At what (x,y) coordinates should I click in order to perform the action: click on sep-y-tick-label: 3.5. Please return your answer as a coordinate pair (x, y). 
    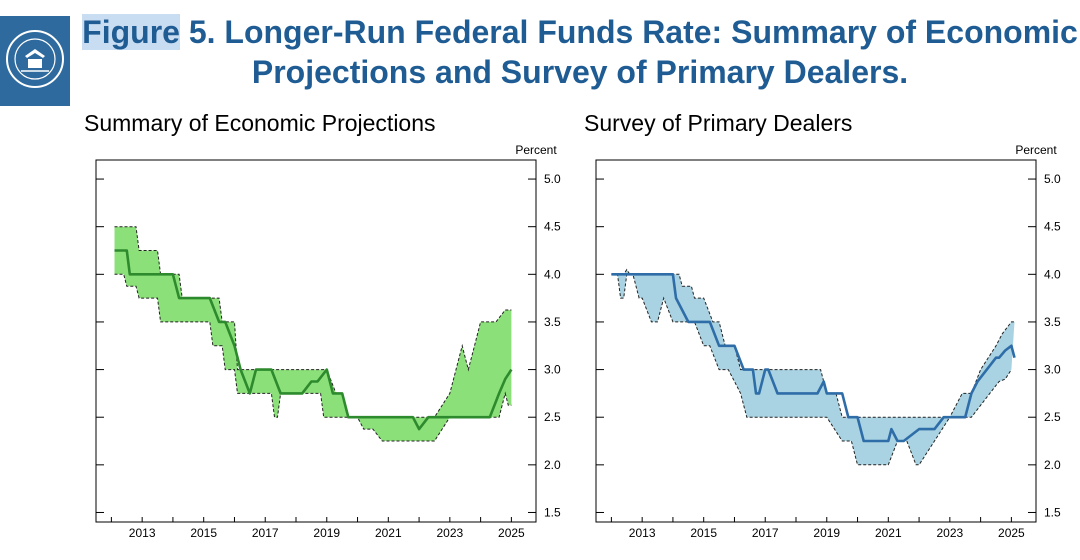
    Looking at the image, I should click on (552, 322).